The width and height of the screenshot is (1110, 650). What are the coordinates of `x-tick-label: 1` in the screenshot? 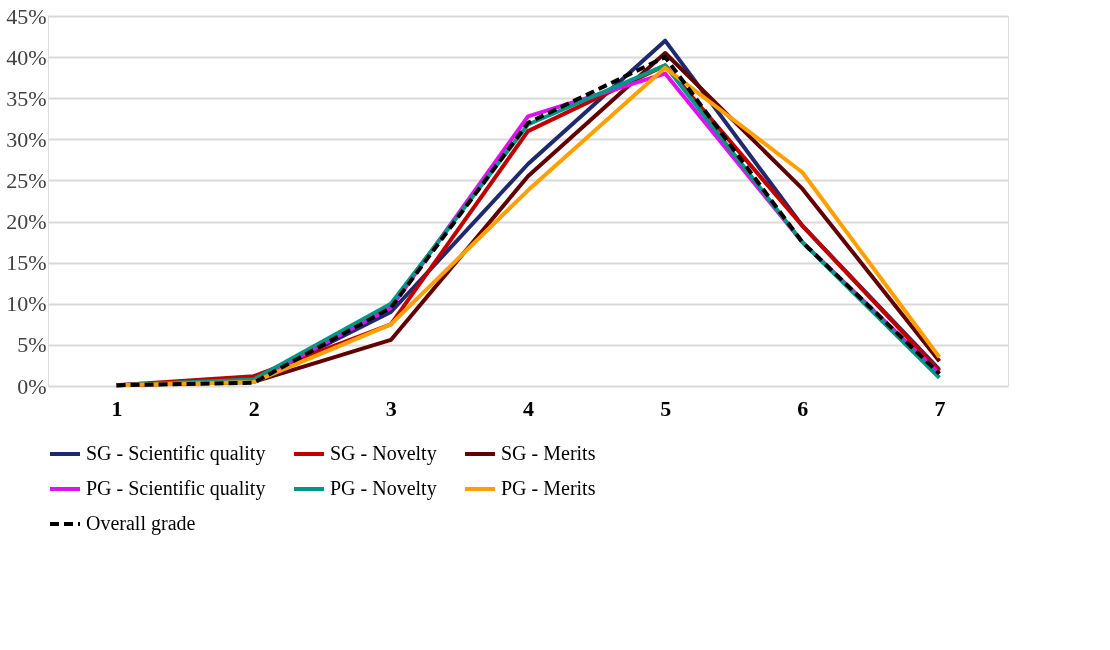 It's located at (117, 408).